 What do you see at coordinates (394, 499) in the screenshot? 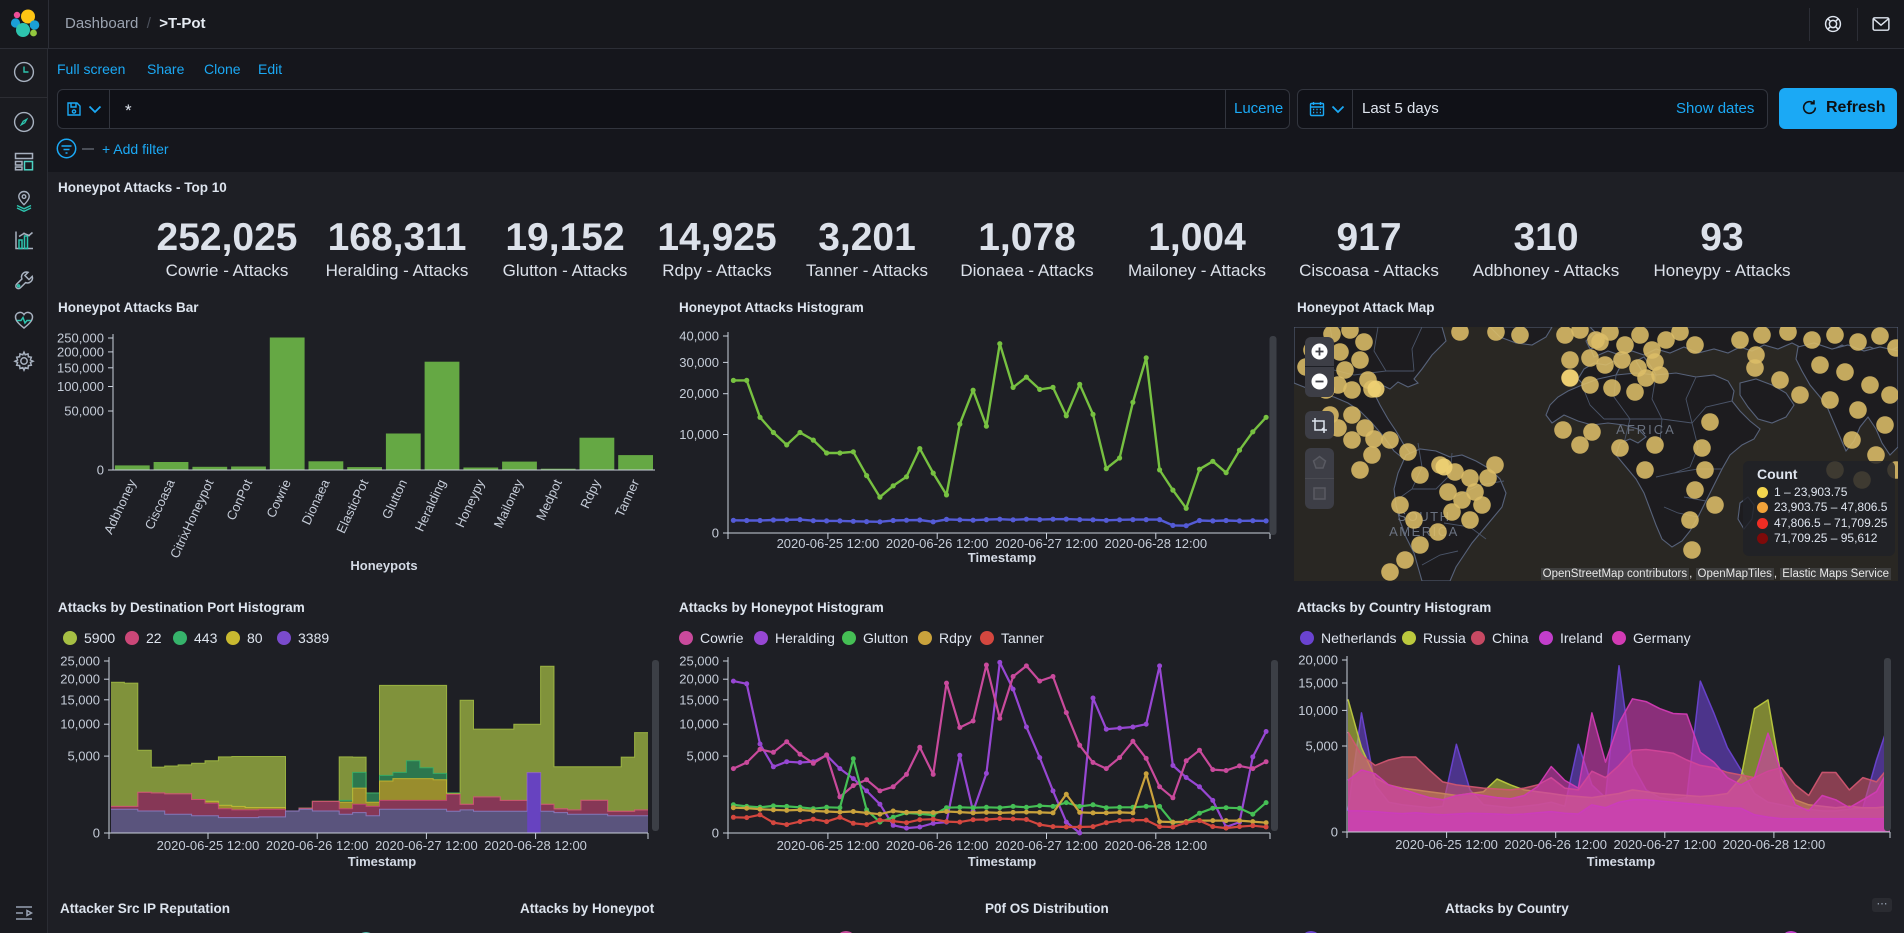
I see `svg-text: Glutton` at bounding box center [394, 499].